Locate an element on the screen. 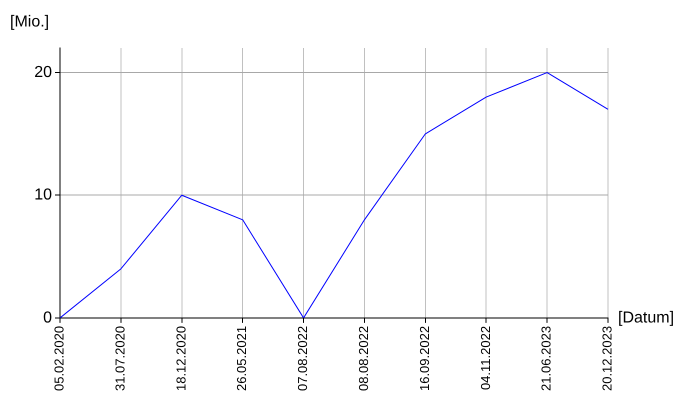  y-tick-label: 20 is located at coordinates (43, 72).